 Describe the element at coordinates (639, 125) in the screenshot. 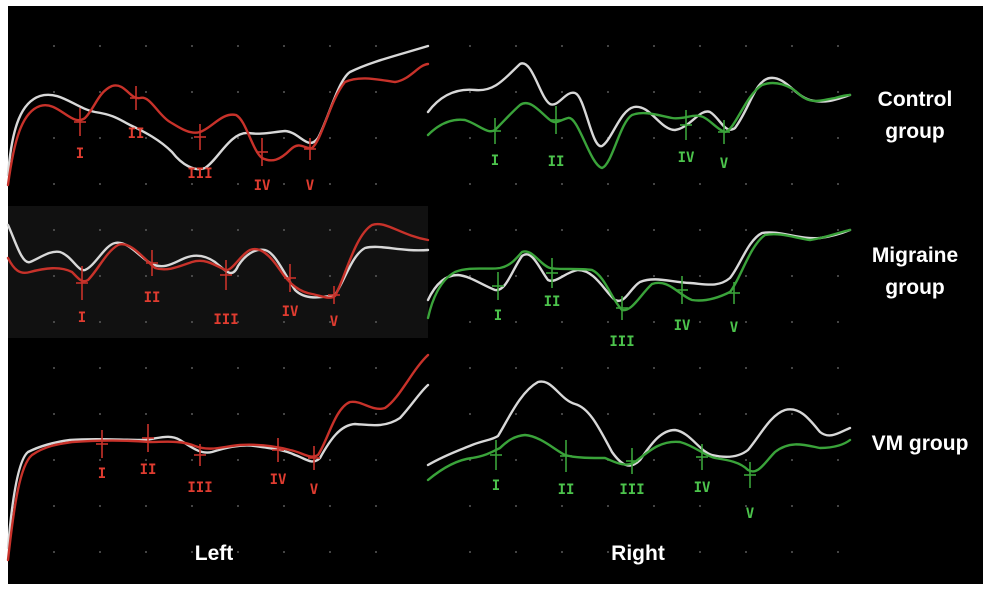

I see `control-right-green-trace` at that location.